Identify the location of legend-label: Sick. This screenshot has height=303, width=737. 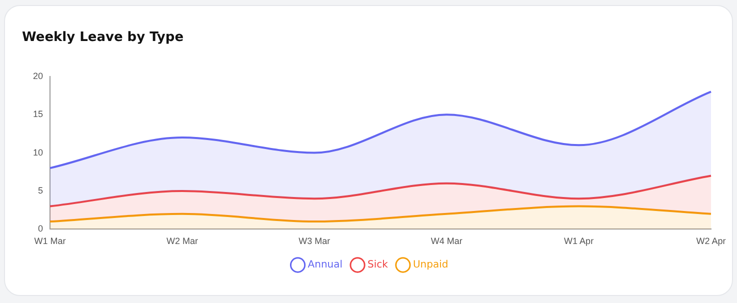
(378, 265).